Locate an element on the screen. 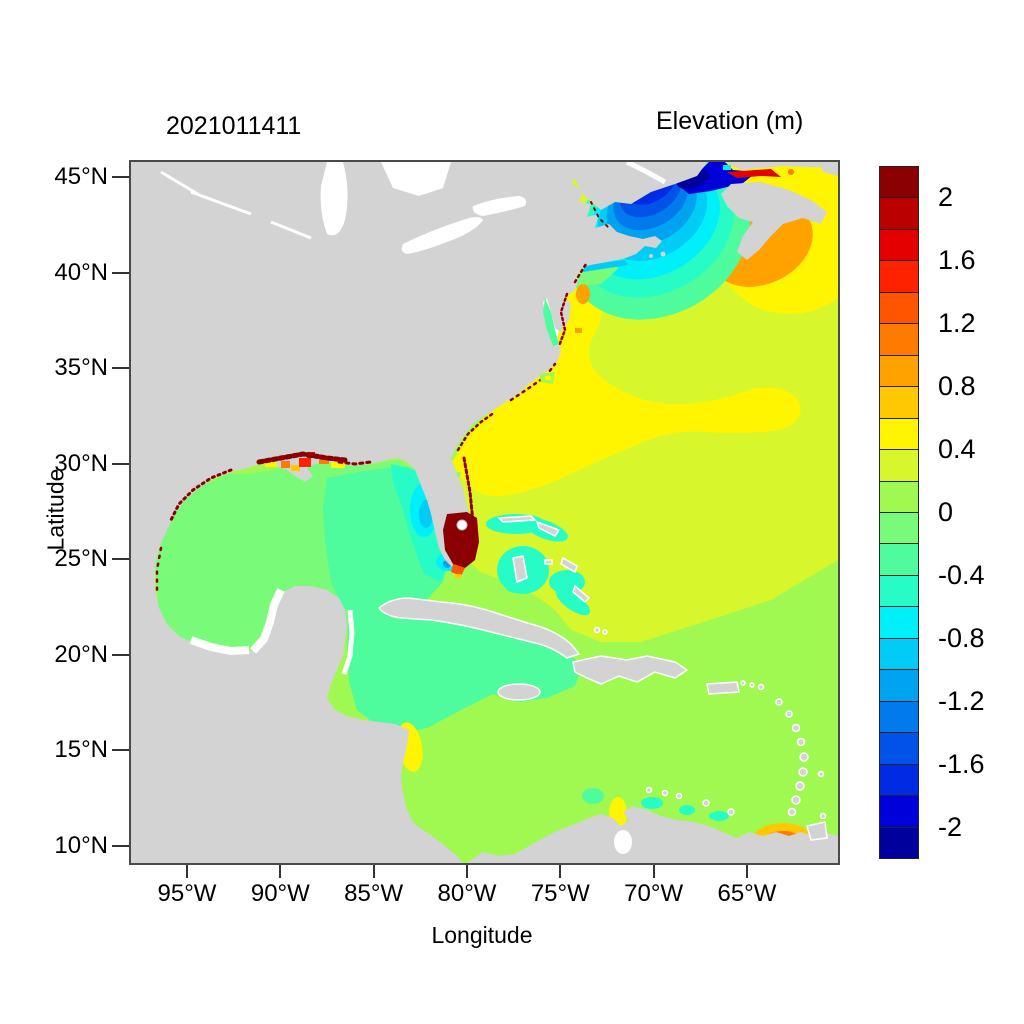 This screenshot has width=1024, height=1024. colorbar-tick-label: 0 is located at coordinates (946, 511).